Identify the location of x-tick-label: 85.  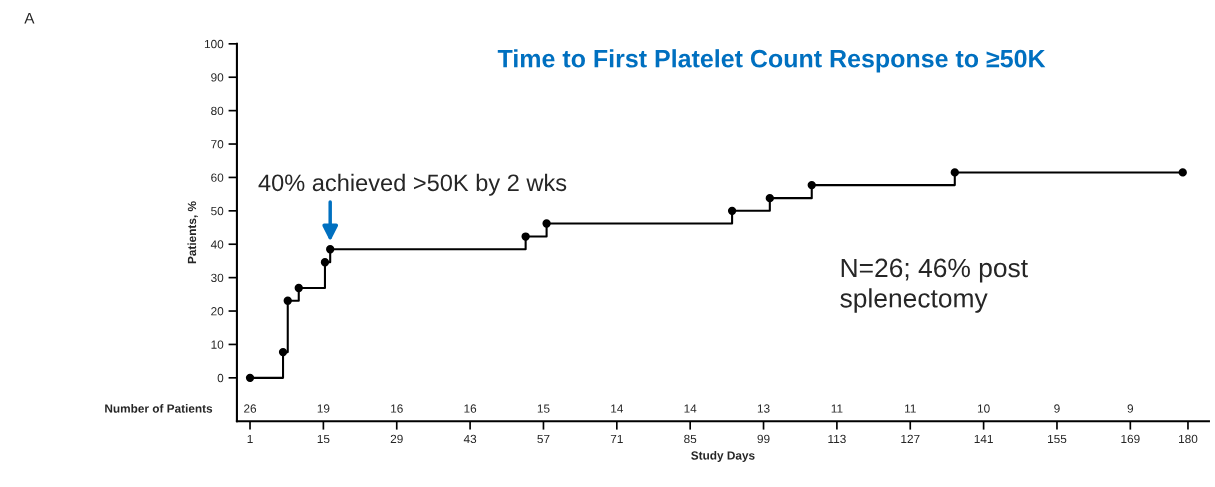
(690, 439).